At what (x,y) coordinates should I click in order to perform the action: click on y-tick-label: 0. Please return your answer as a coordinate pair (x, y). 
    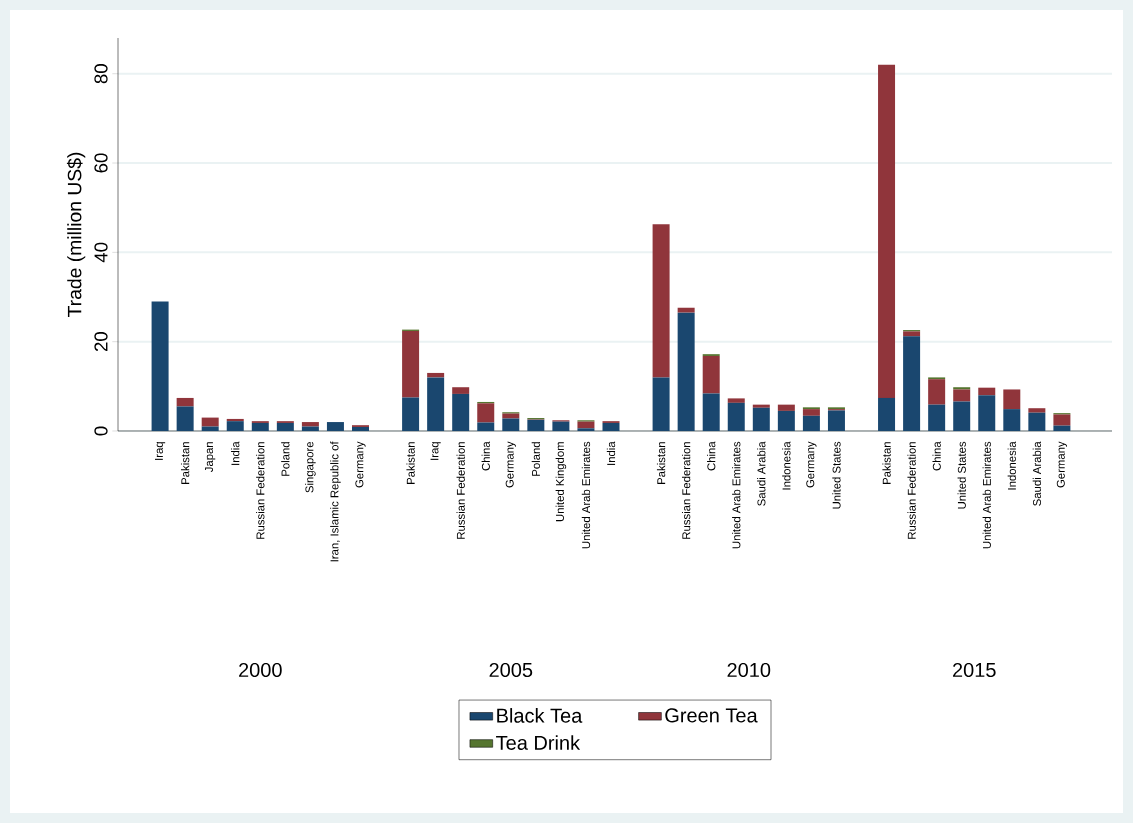
    Looking at the image, I should click on (101, 431).